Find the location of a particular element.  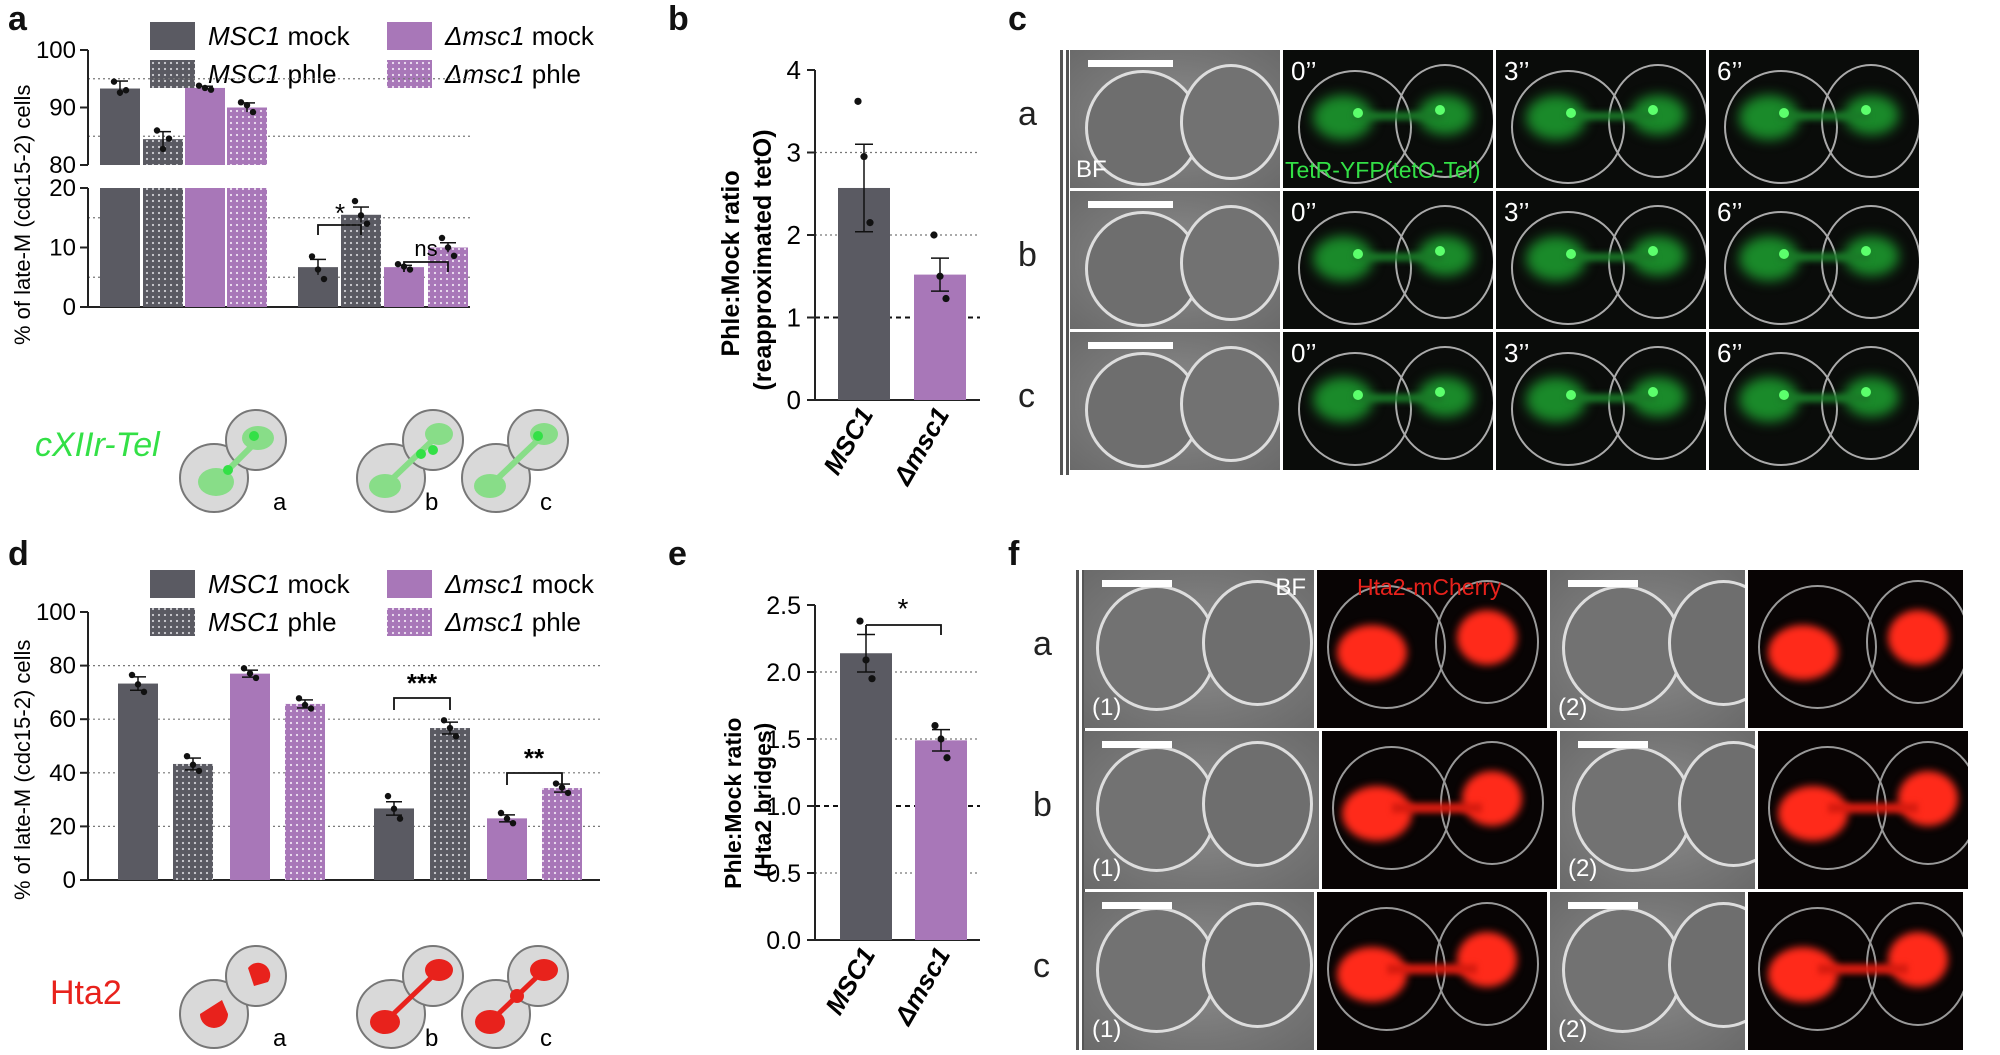

y-tick-label: 0 is located at coordinates (69, 307).